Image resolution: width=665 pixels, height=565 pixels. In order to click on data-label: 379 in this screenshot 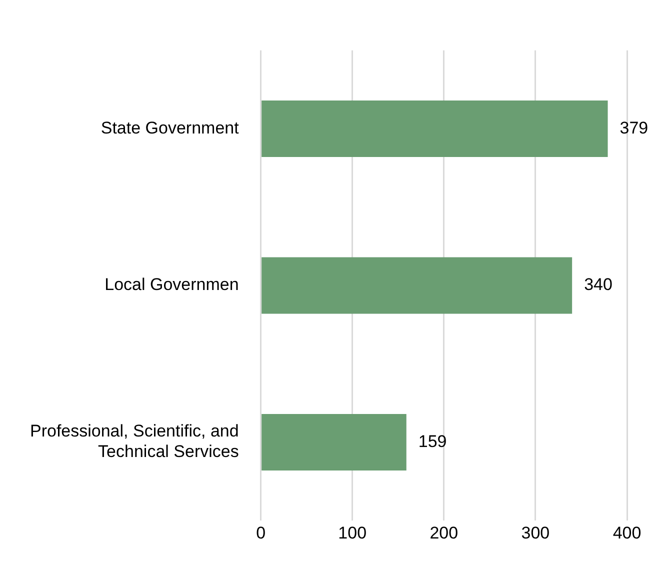, I will do `click(634, 128)`.